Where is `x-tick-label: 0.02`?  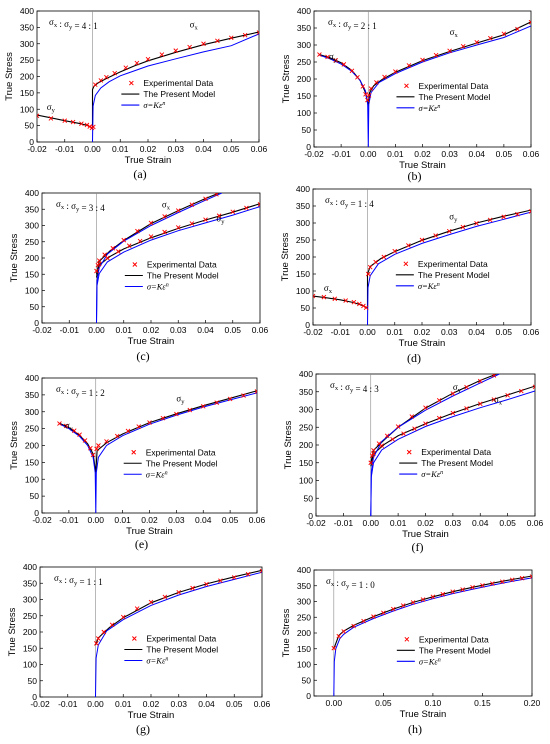 x-tick-label: 0.02 is located at coordinates (151, 330).